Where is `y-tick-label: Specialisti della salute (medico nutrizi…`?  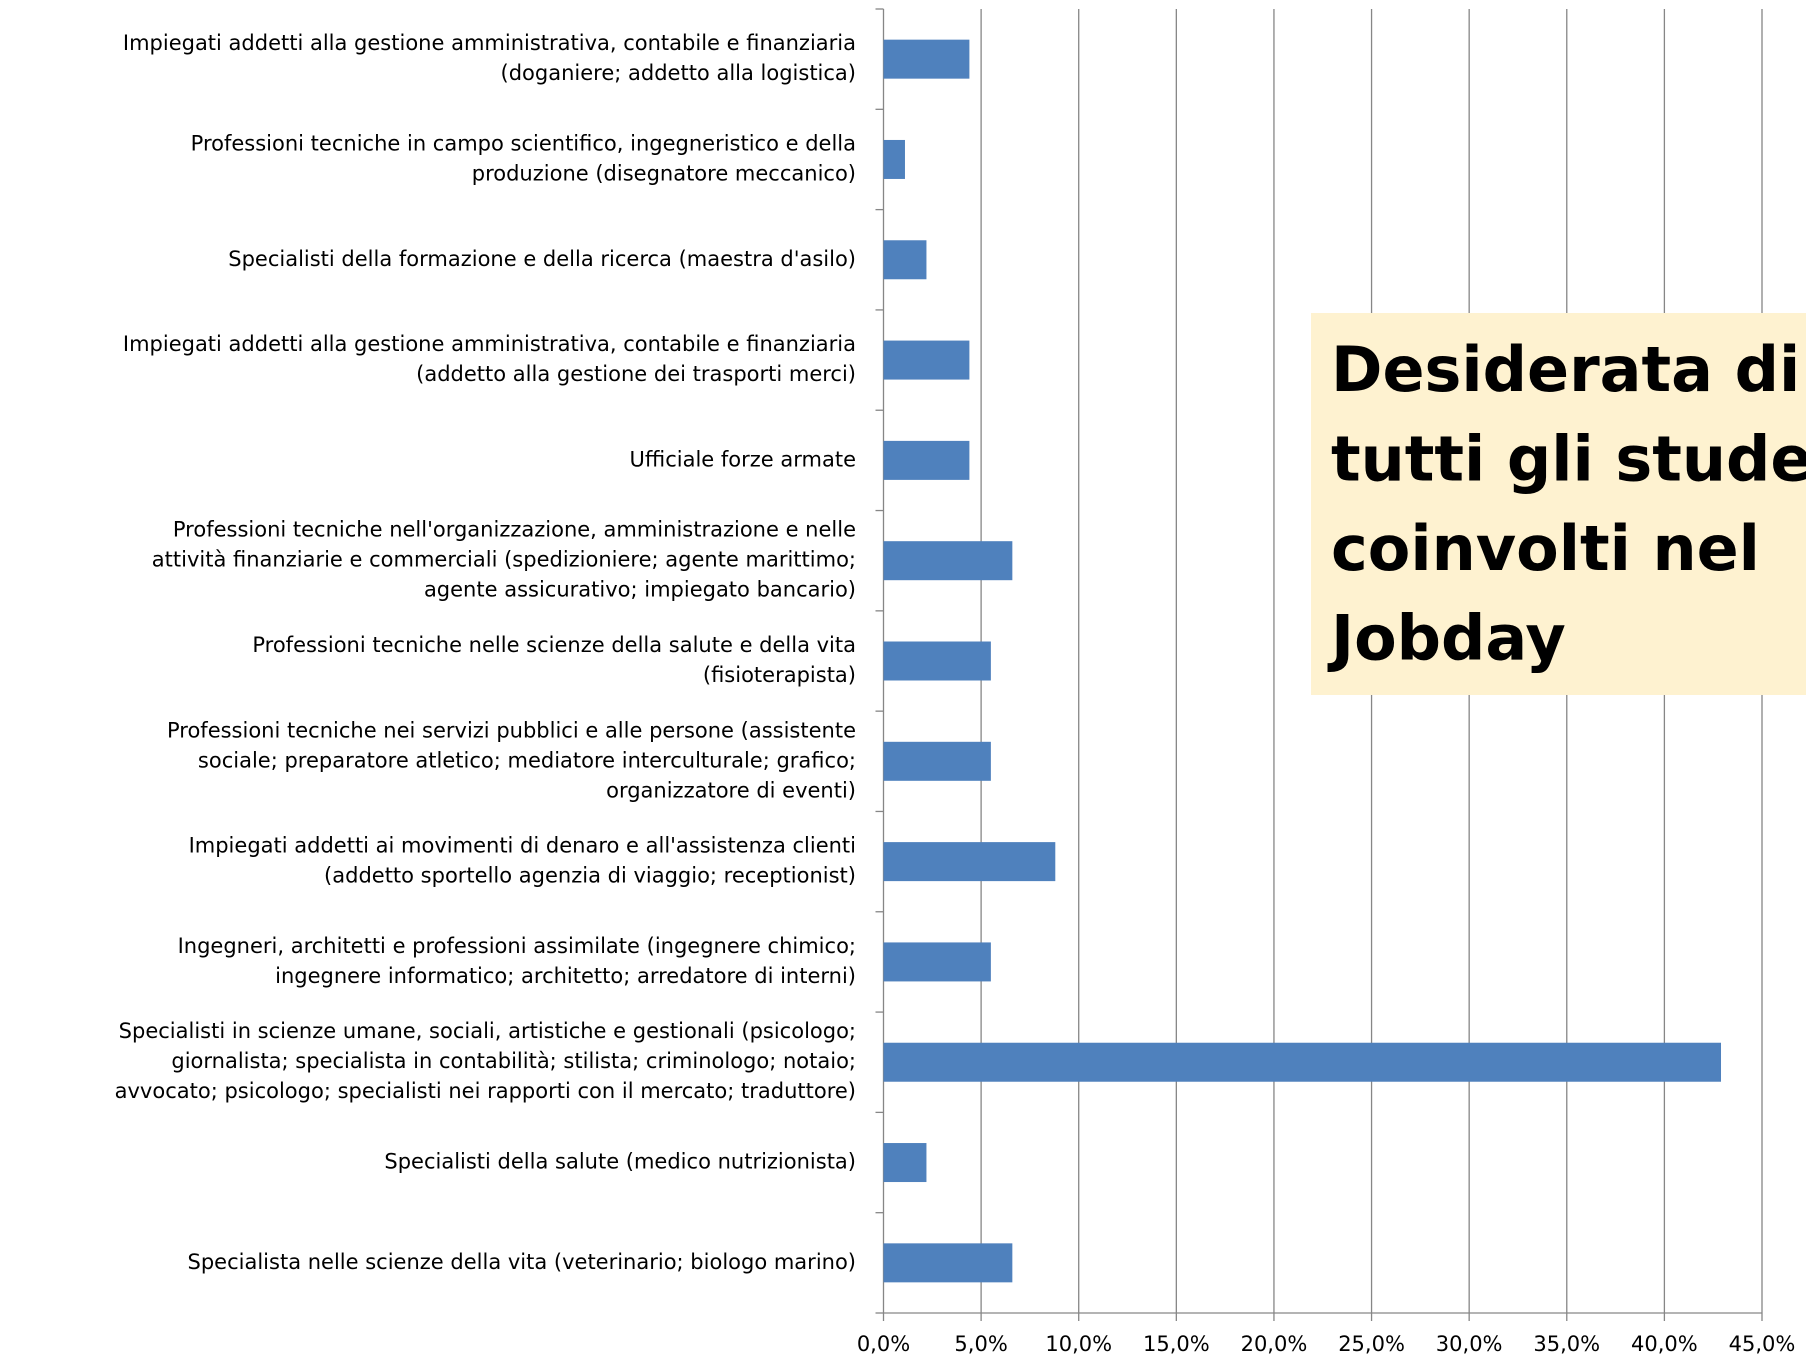
y-tick-label: Specialisti della salute (medico nutrizi… is located at coordinates (620, 1162).